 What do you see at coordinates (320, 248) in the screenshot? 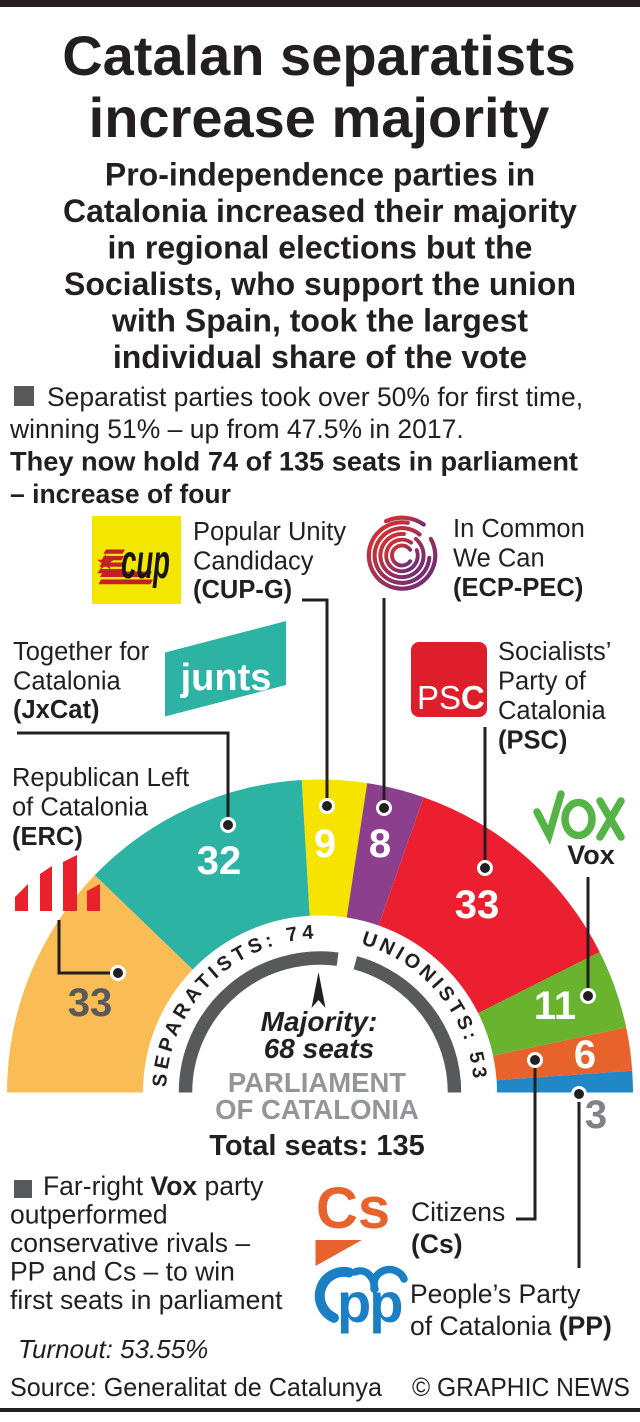
I see `svg-text: in regional elections but the` at bounding box center [320, 248].